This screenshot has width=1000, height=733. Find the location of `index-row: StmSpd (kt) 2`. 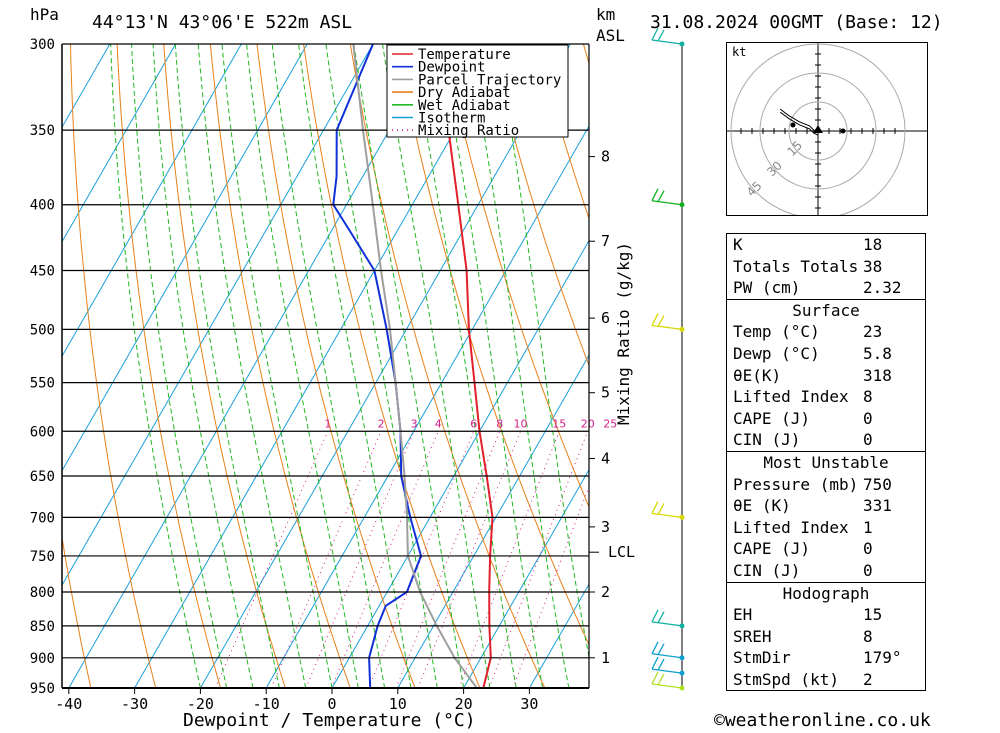

index-row: StmSpd (kt) 2 is located at coordinates (826, 680).